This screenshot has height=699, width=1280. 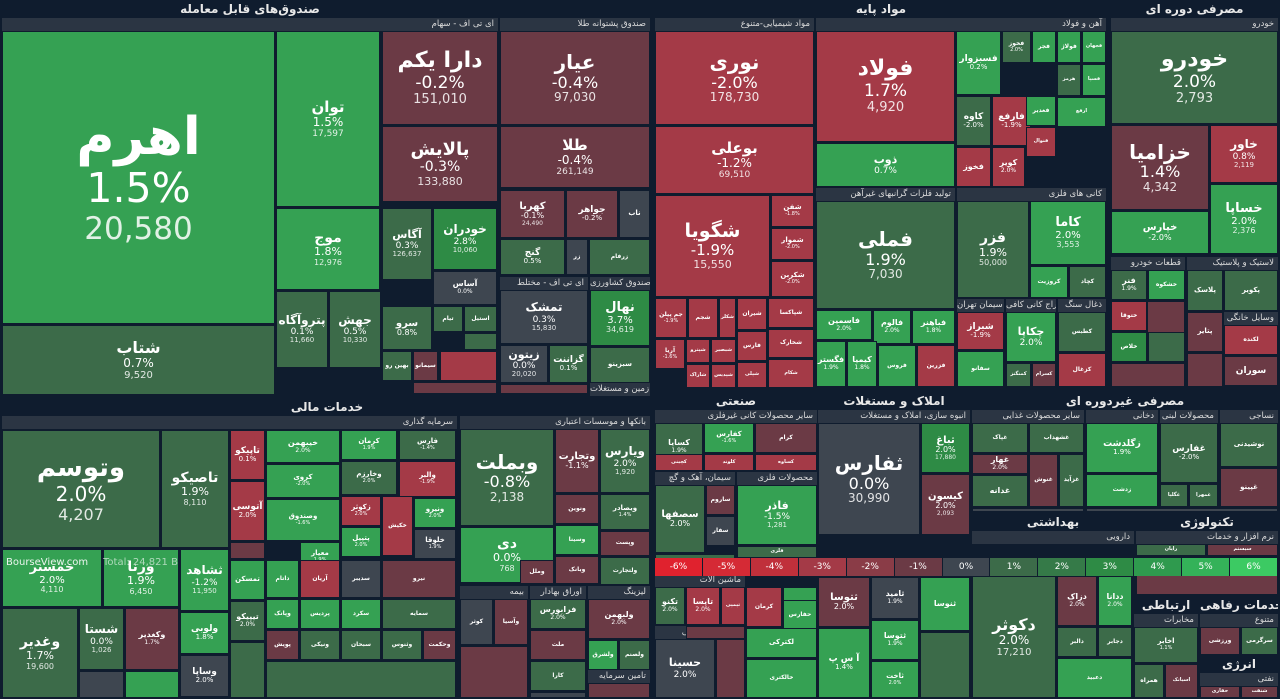 I want to click on stock-tile: شبصیر, so click(x=723, y=351).